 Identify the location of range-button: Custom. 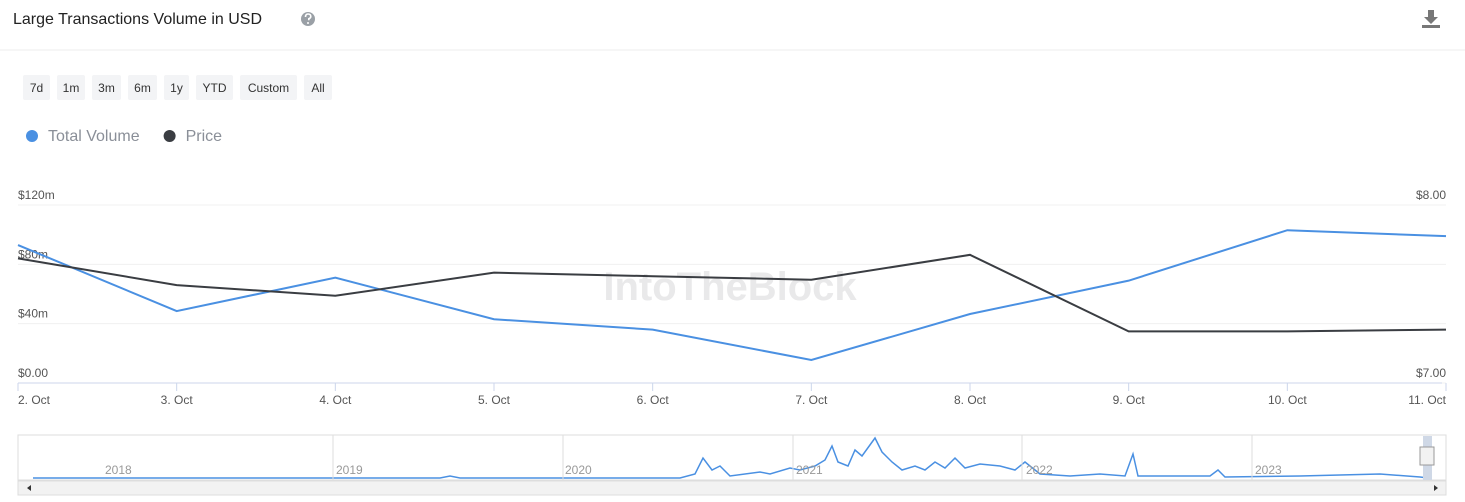
(268, 87).